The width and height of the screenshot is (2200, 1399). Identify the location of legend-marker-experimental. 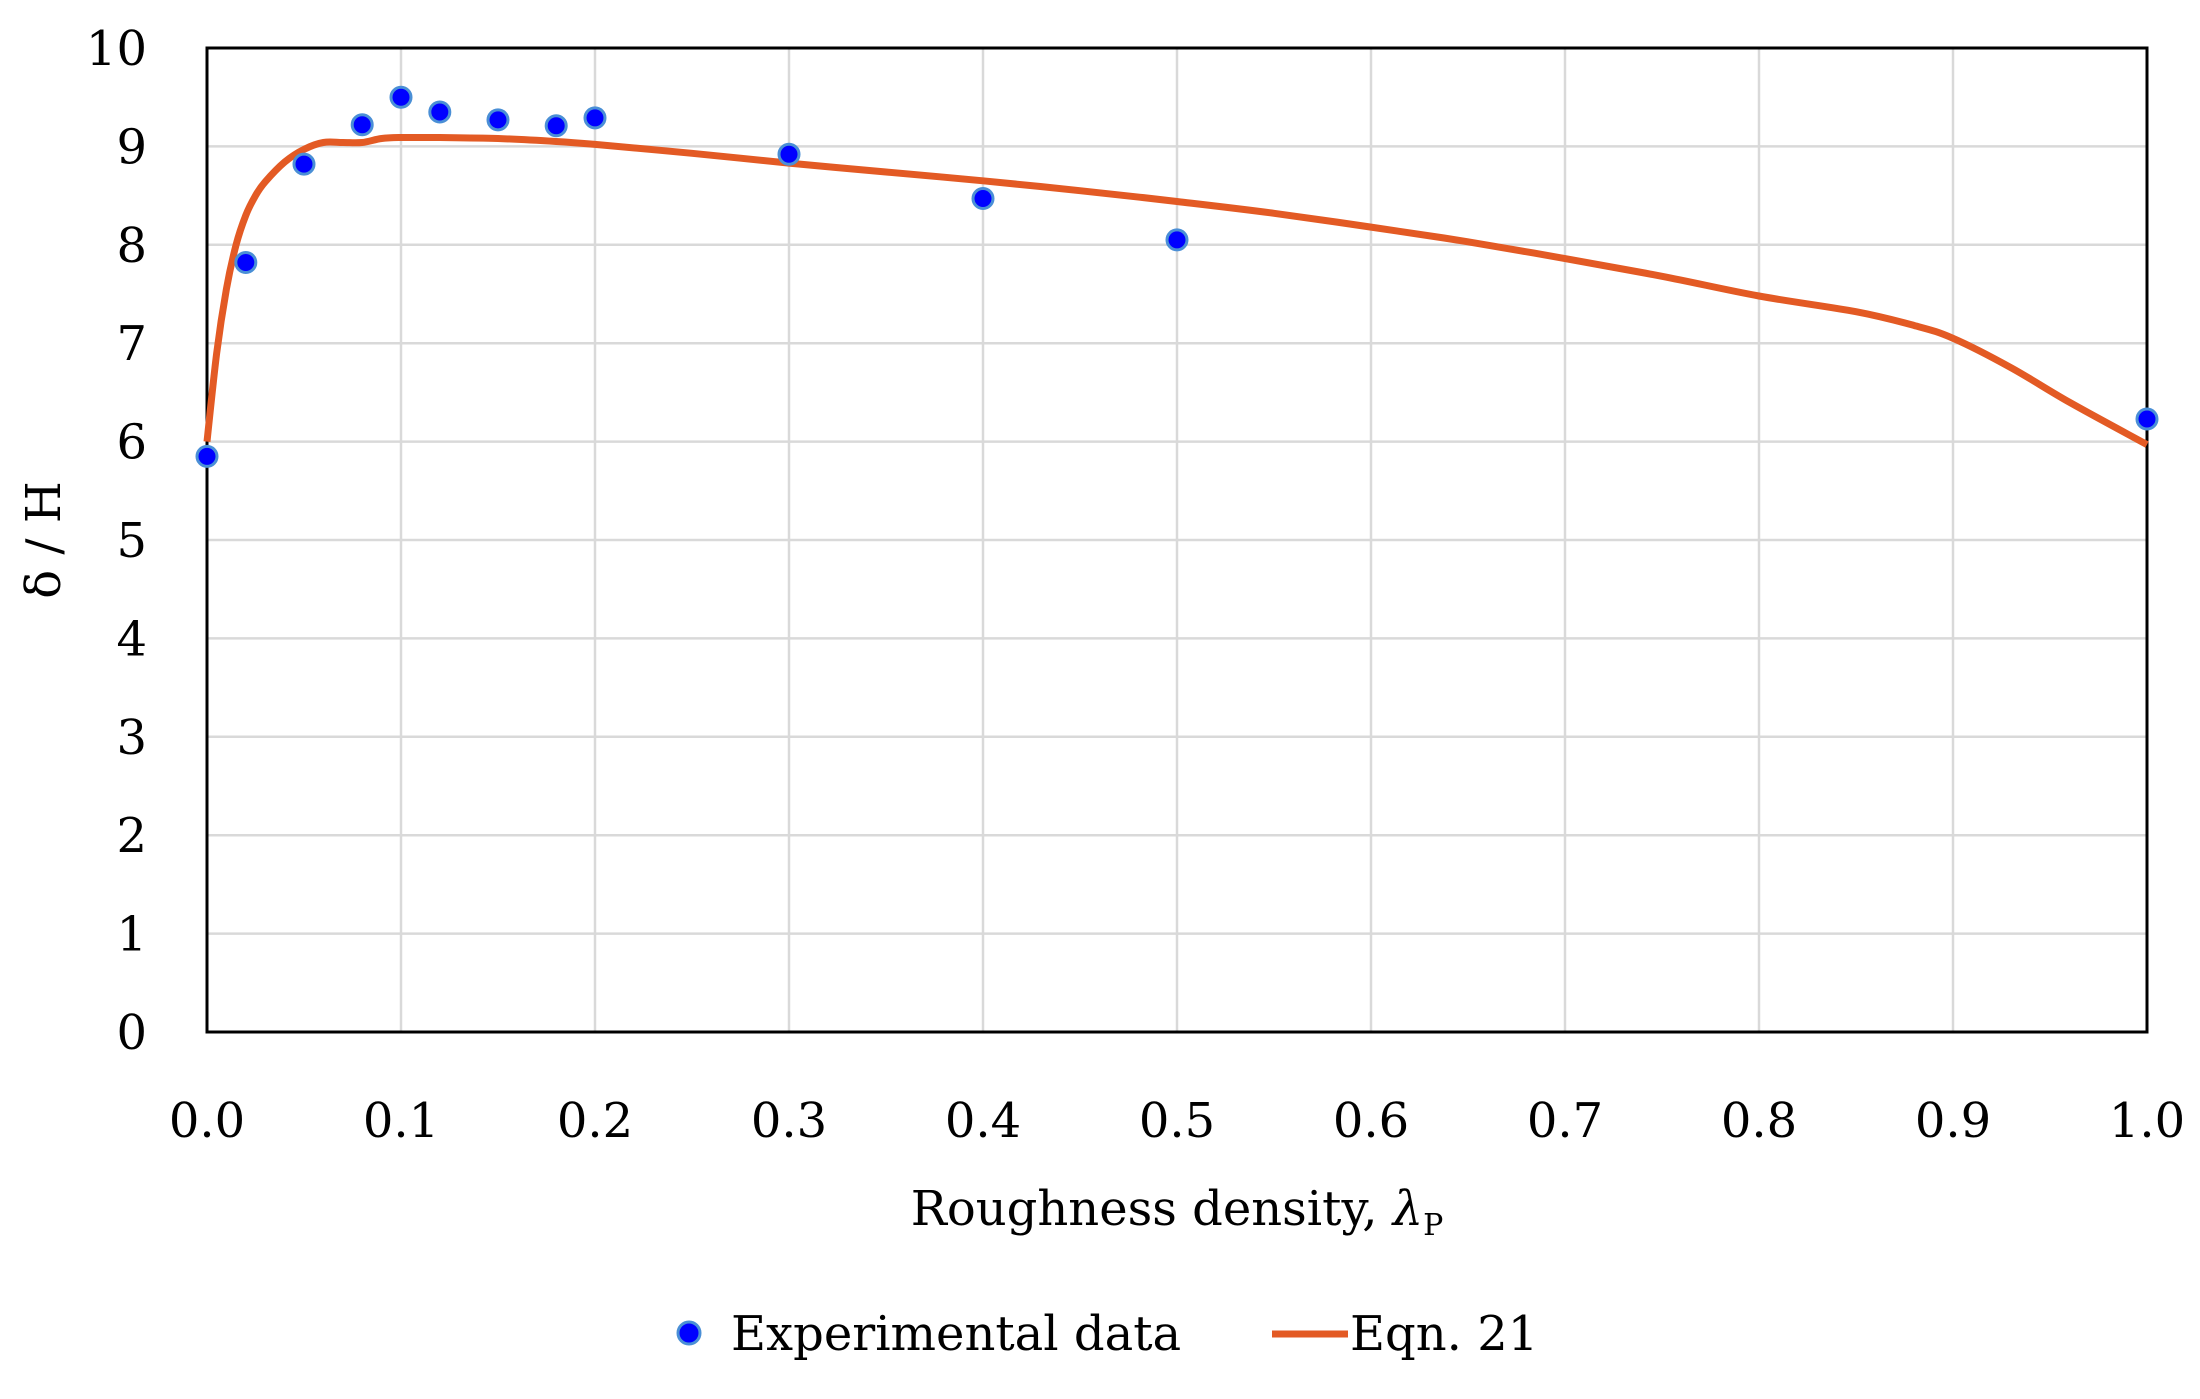
(689, 1333).